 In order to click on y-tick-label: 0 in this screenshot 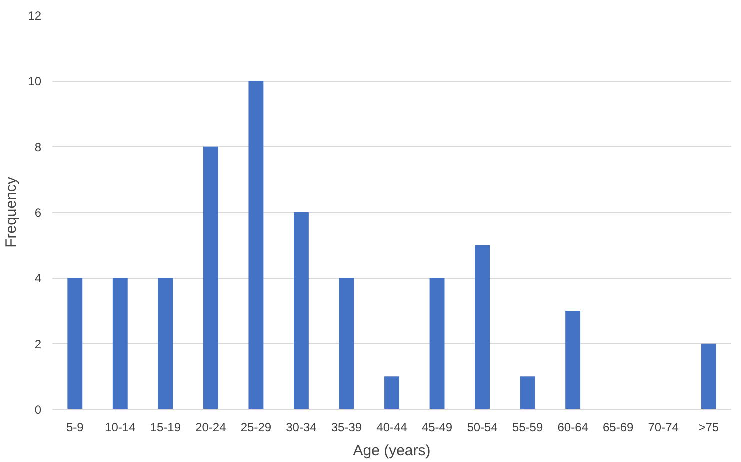, I will do `click(38, 410)`.